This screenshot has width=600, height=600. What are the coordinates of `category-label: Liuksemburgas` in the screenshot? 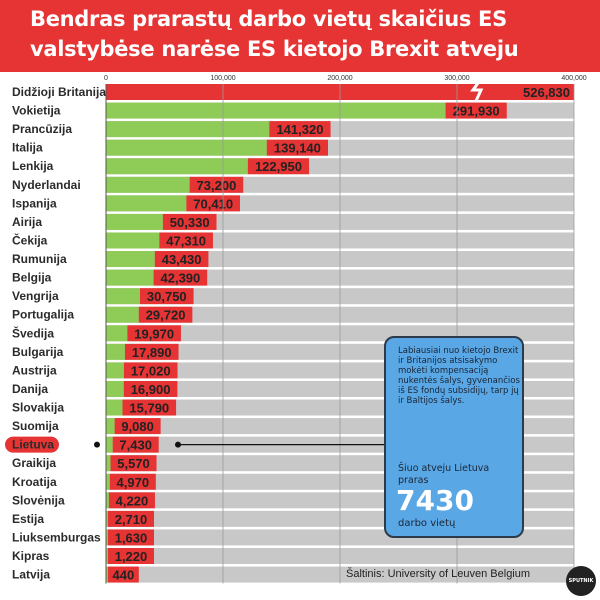 It's located at (56, 537).